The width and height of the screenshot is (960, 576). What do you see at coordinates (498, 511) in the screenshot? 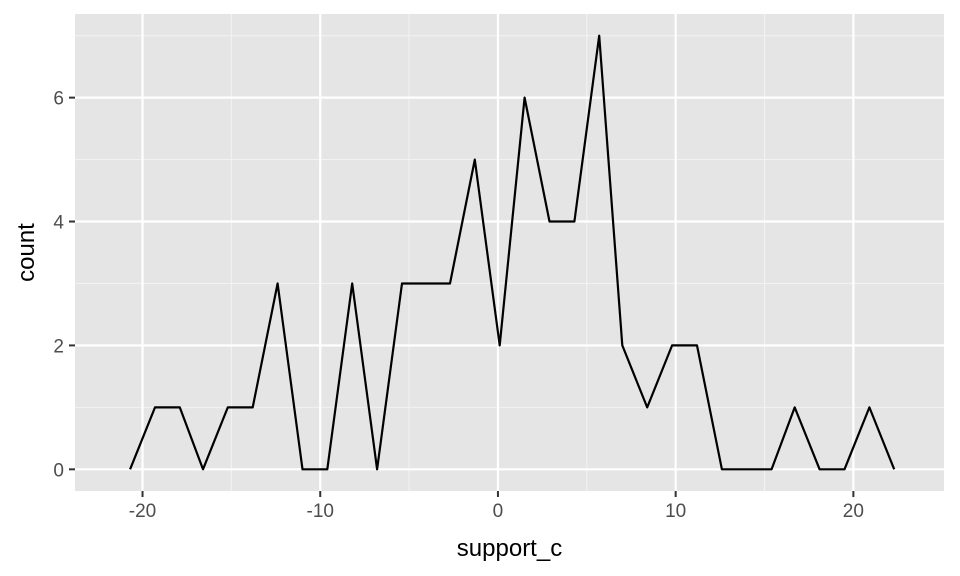
I see `x-tick-label: 0` at bounding box center [498, 511].